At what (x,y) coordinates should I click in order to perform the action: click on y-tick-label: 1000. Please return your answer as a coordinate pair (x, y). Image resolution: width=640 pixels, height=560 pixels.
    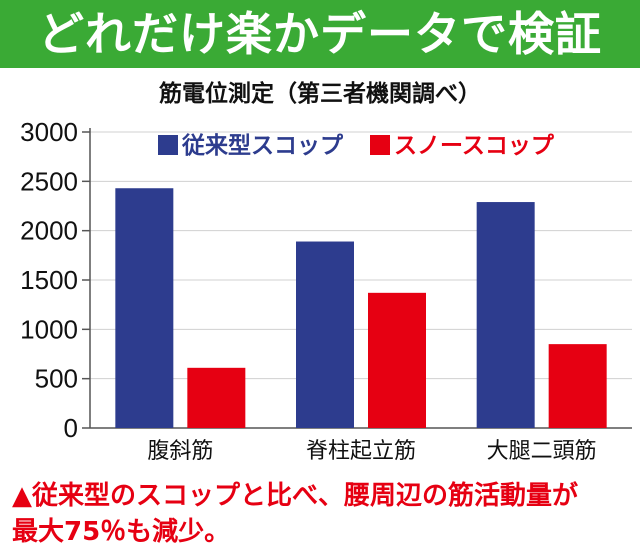
    Looking at the image, I should click on (49, 329).